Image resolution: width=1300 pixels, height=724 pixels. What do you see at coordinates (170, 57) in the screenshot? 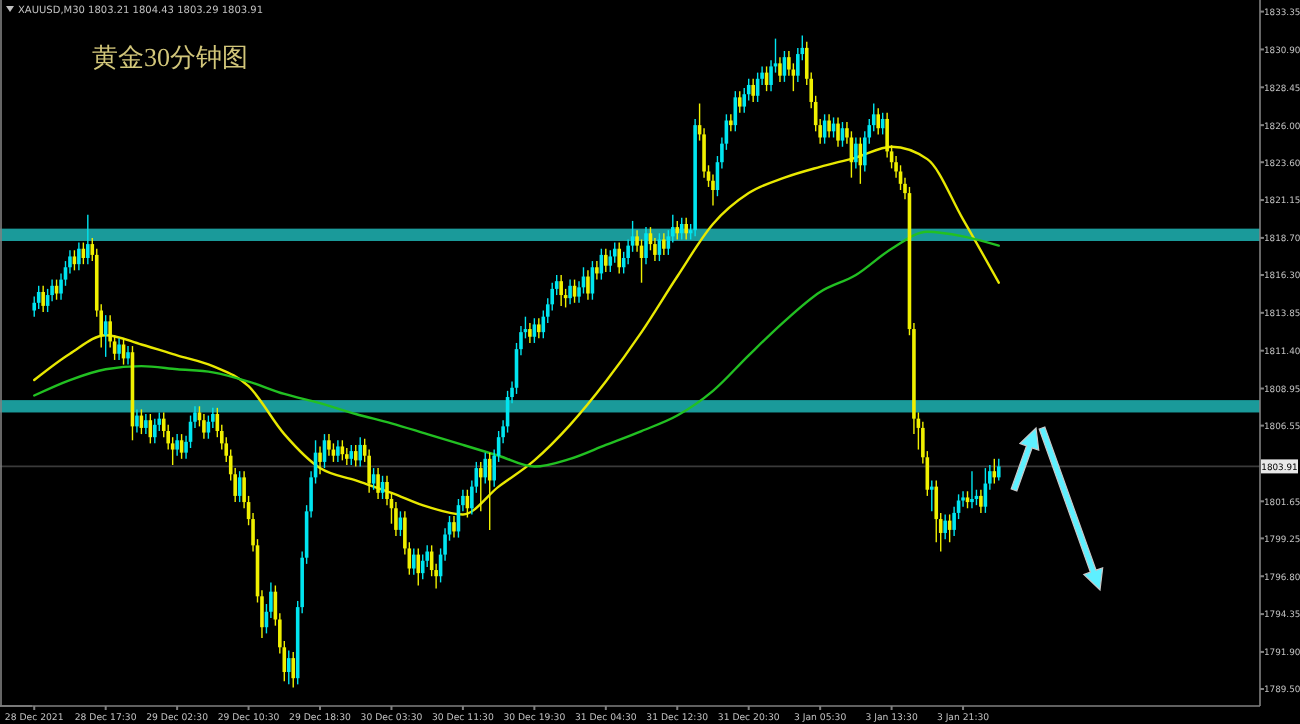
I see `text: 黄金30分钟图` at bounding box center [170, 57].